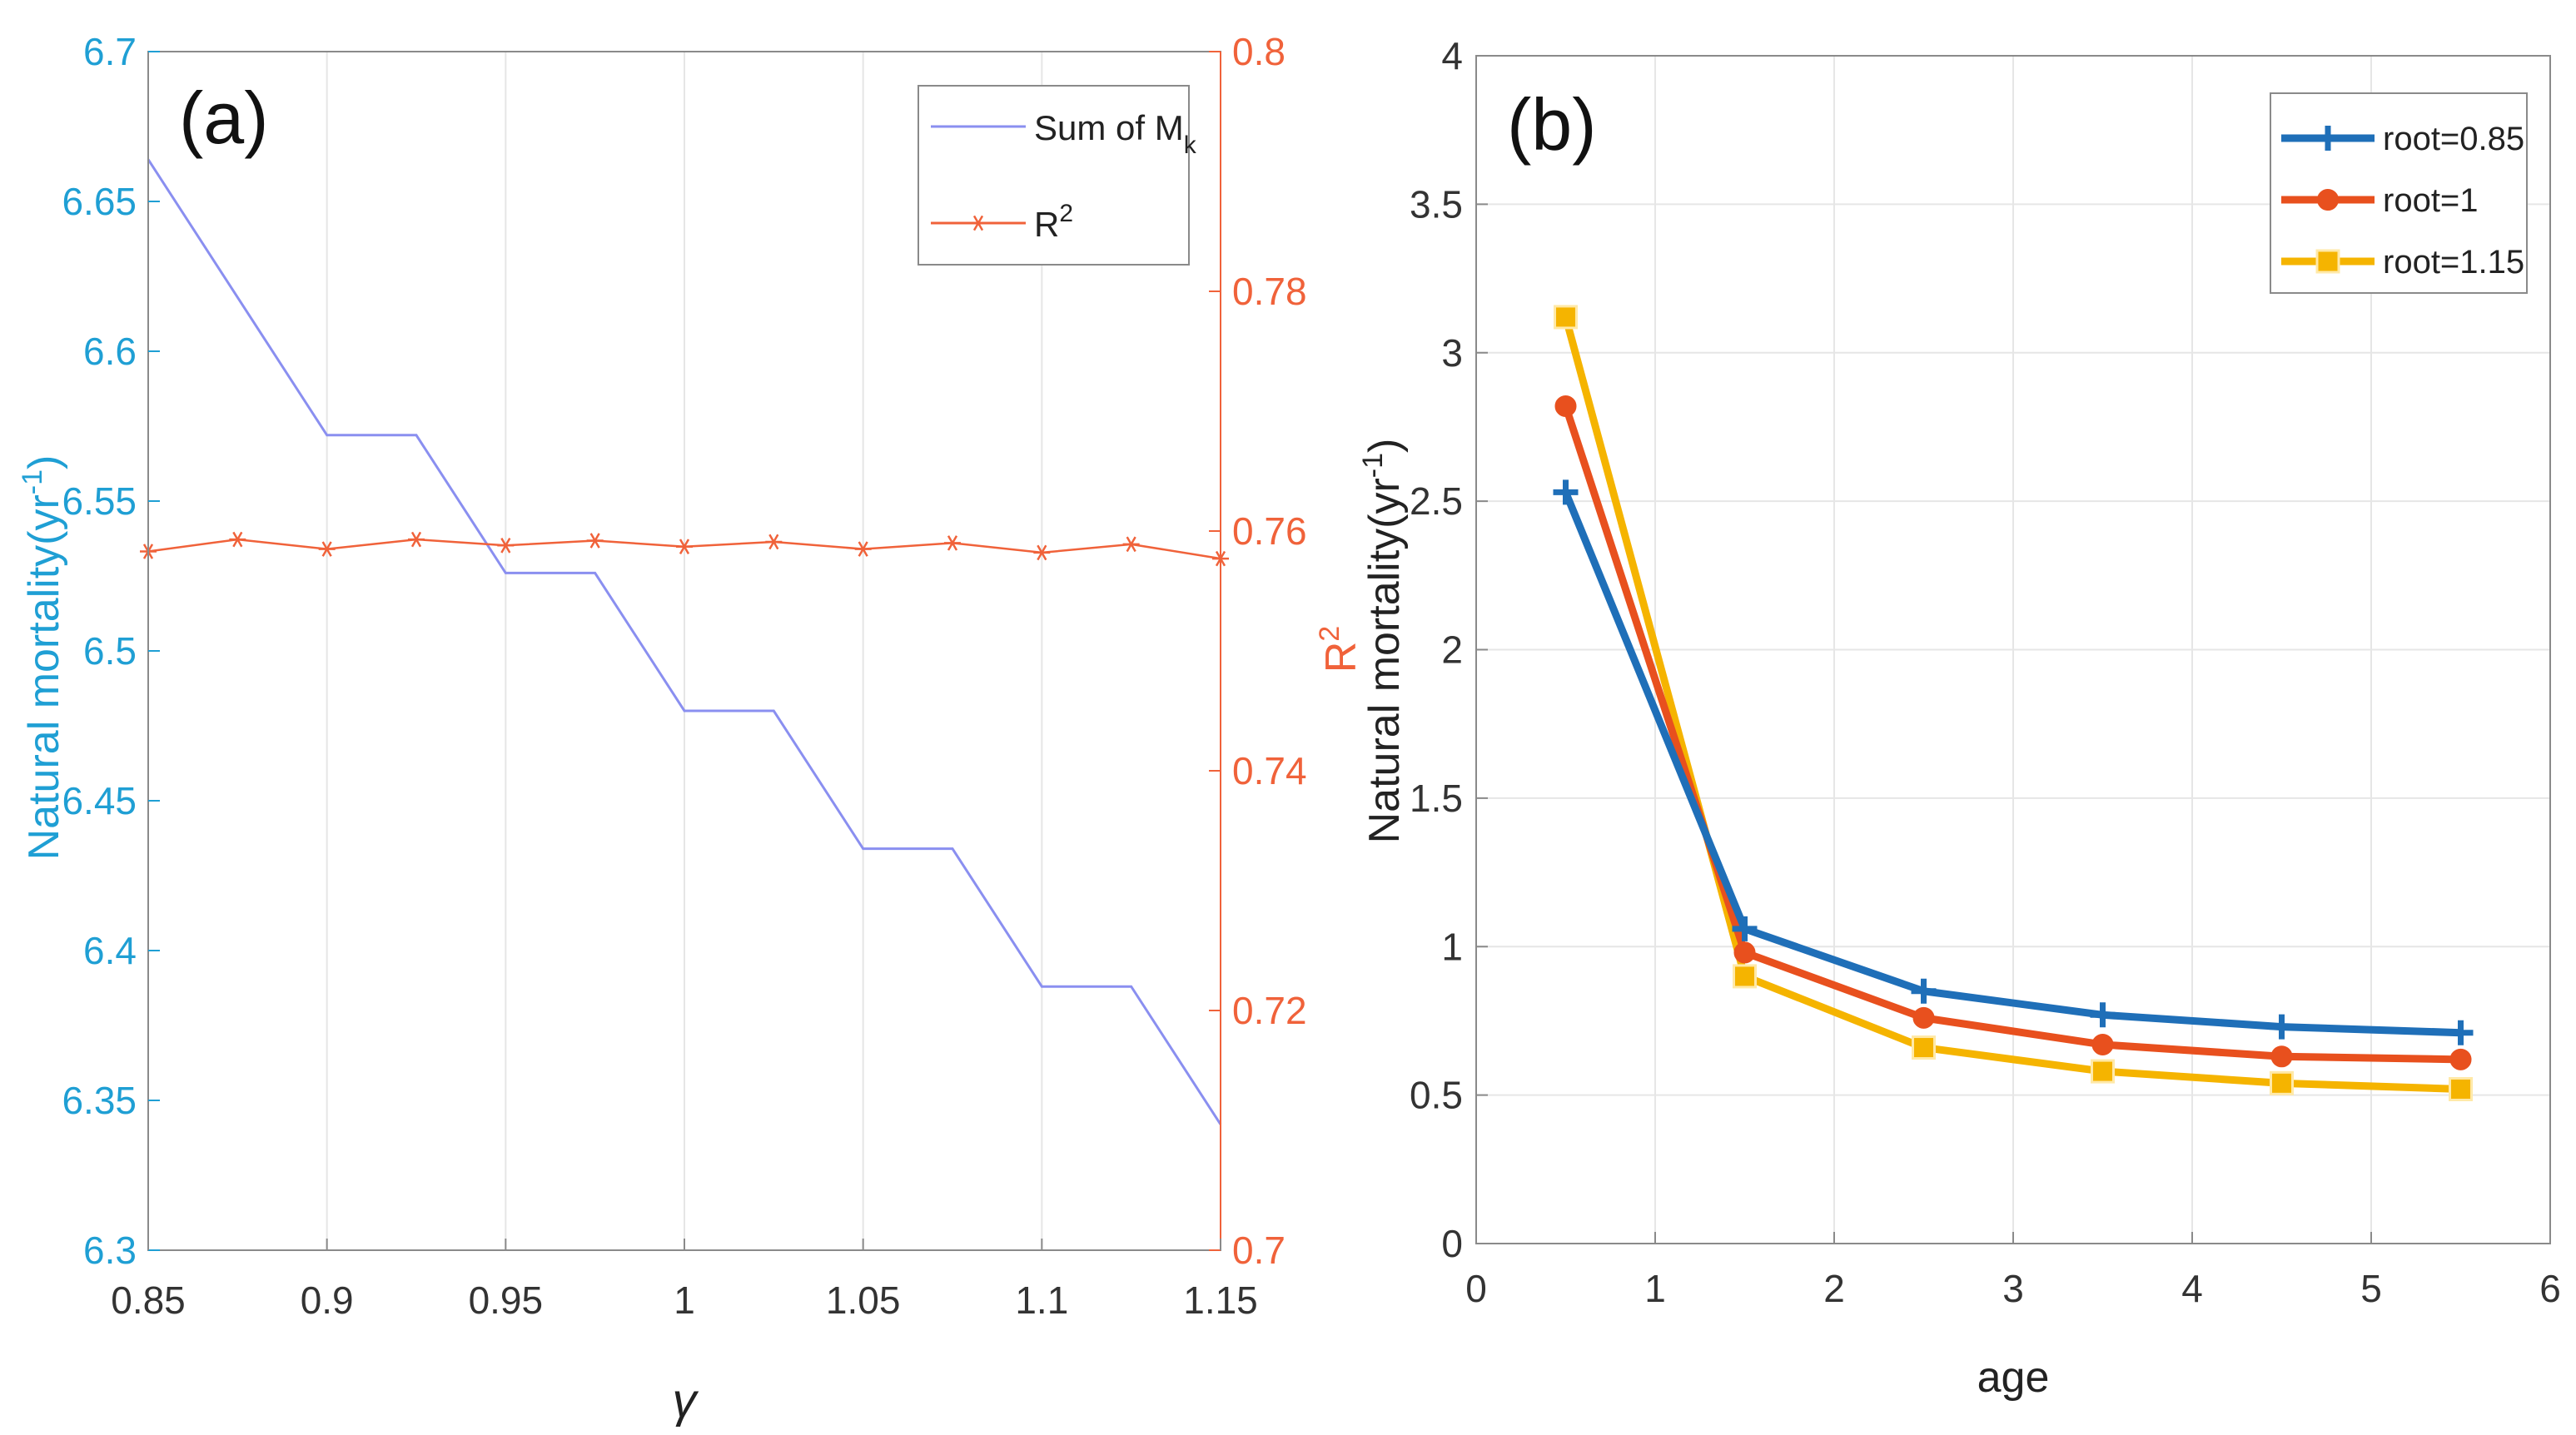 The height and width of the screenshot is (1435, 2576). What do you see at coordinates (110, 351) in the screenshot?
I see `panel-a-y-tick-label-6: 6.6` at bounding box center [110, 351].